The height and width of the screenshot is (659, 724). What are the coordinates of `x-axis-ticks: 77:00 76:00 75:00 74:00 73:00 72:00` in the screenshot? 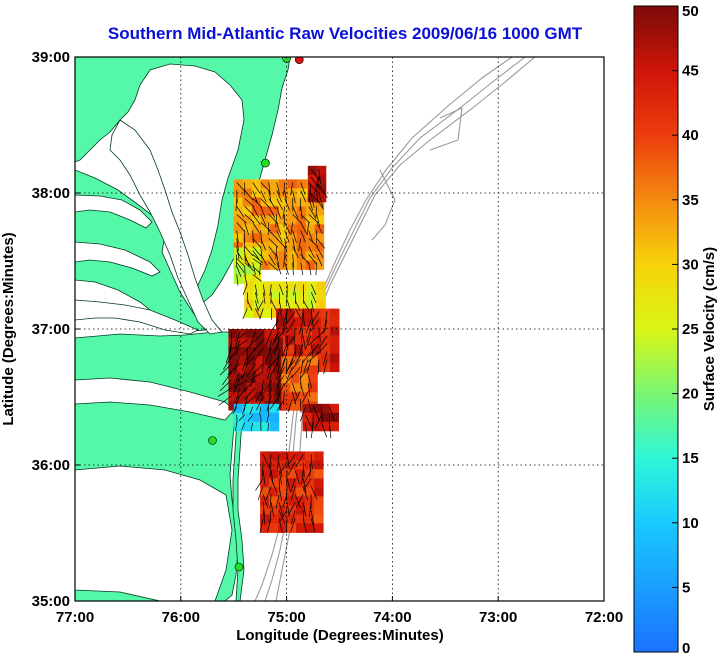 It's located at (339, 611).